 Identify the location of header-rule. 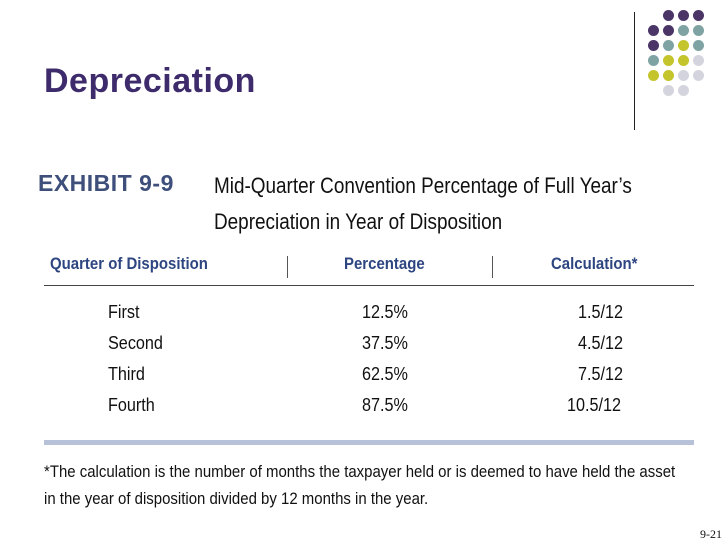
(369, 285).